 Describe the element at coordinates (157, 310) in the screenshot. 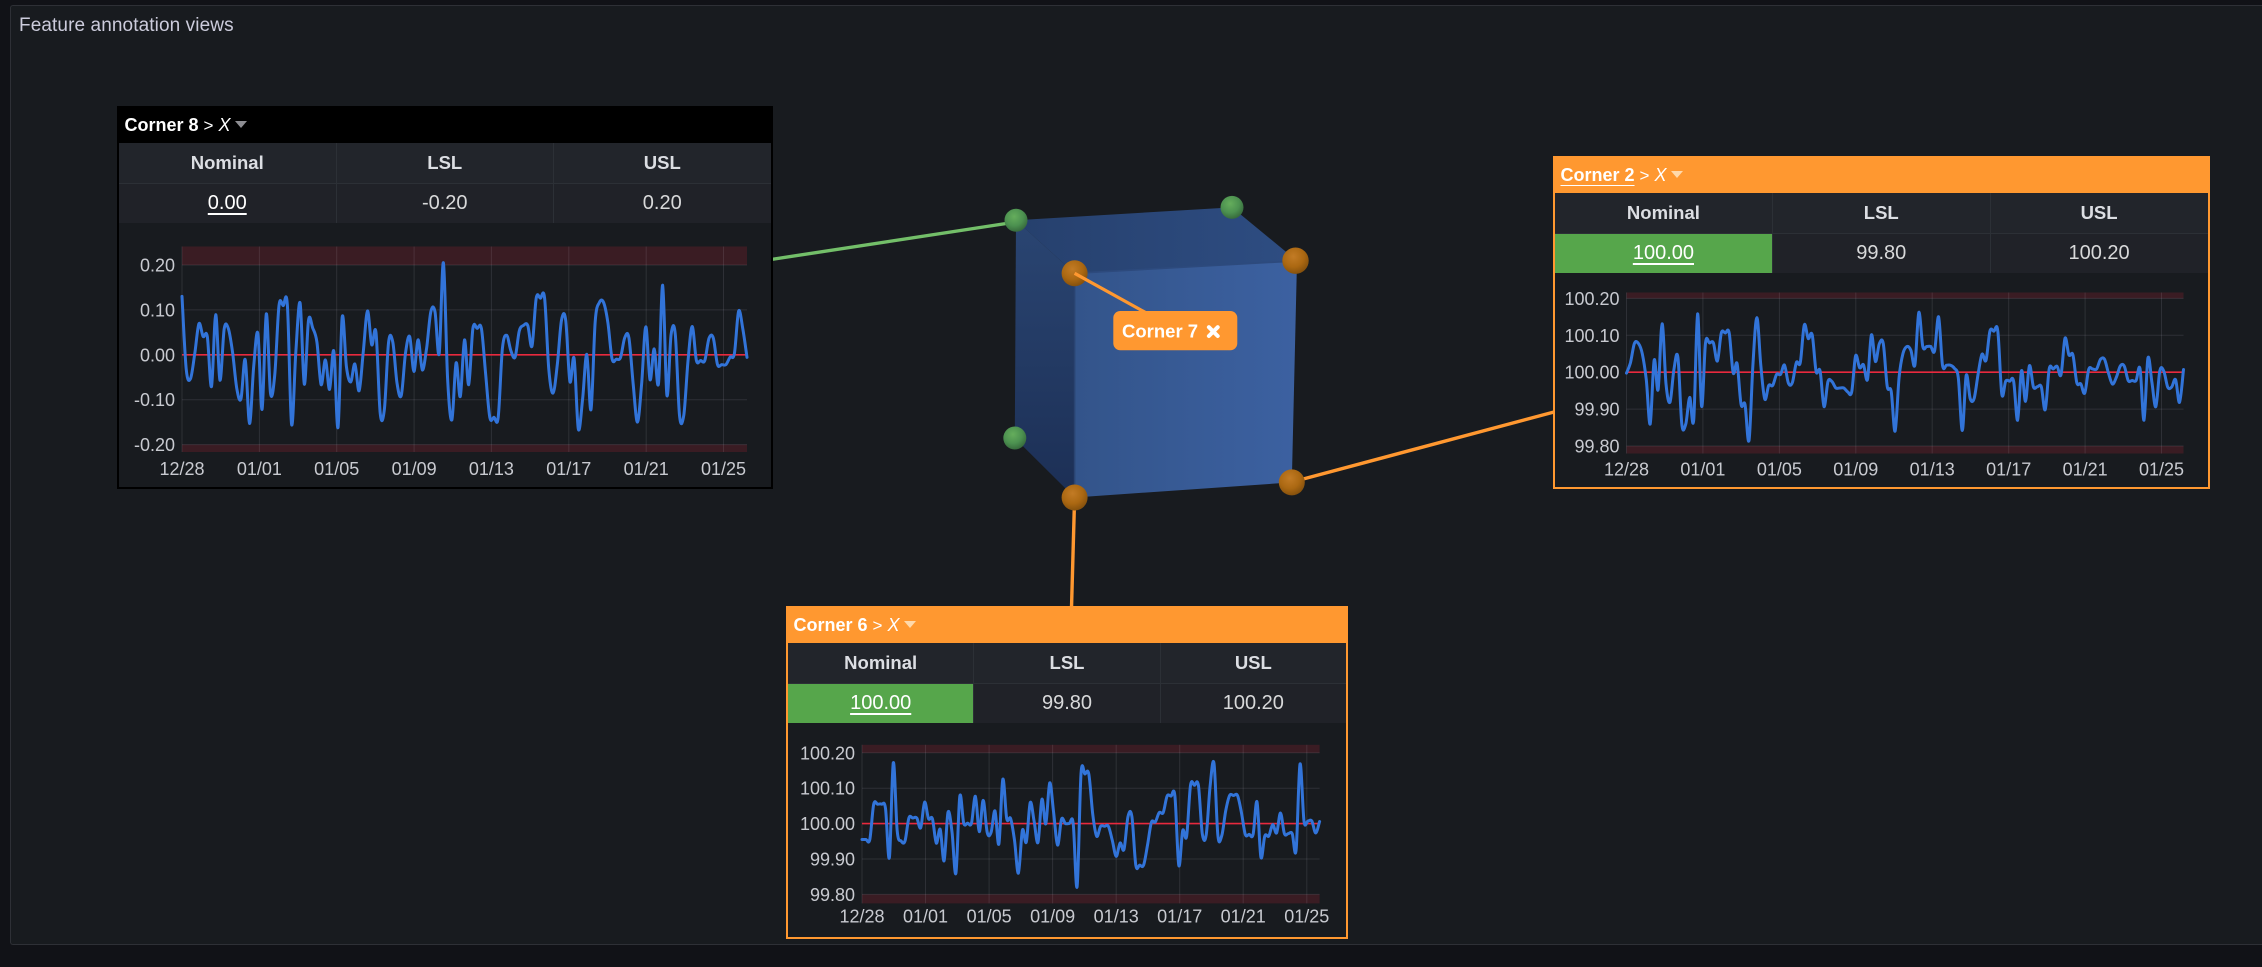

I see `svg-text: 0.10` at that location.